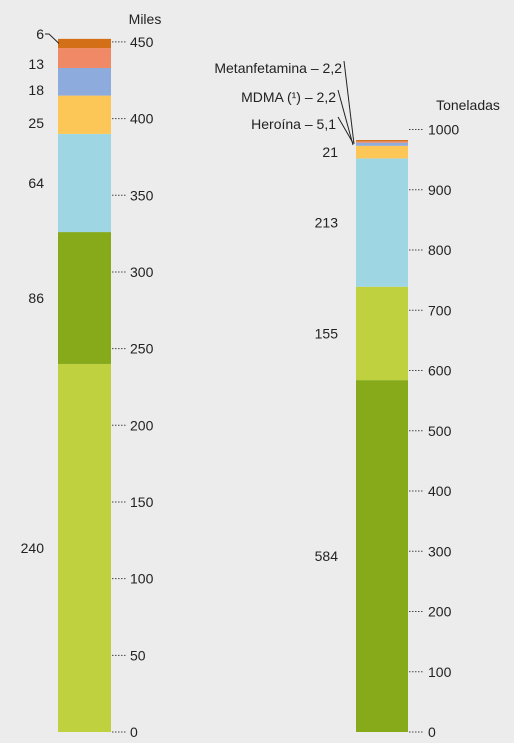 This screenshot has width=514, height=743. I want to click on chart2-segment-label: 213, so click(327, 223).